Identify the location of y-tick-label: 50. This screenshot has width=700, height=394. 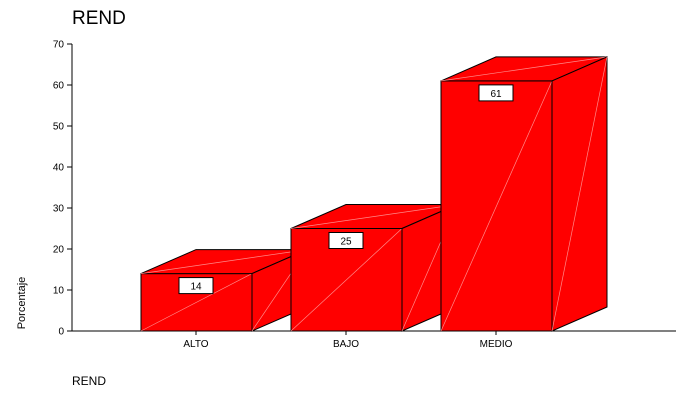
(59, 127).